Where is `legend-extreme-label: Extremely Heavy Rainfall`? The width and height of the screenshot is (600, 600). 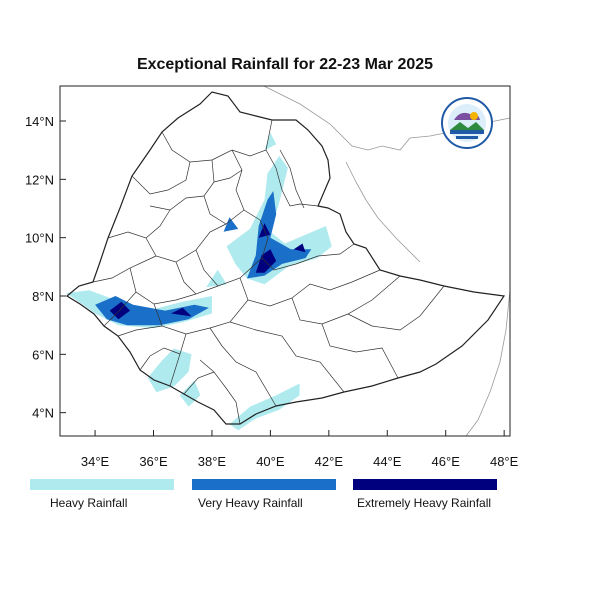 legend-extreme-label: Extremely Heavy Rainfall is located at coordinates (424, 503).